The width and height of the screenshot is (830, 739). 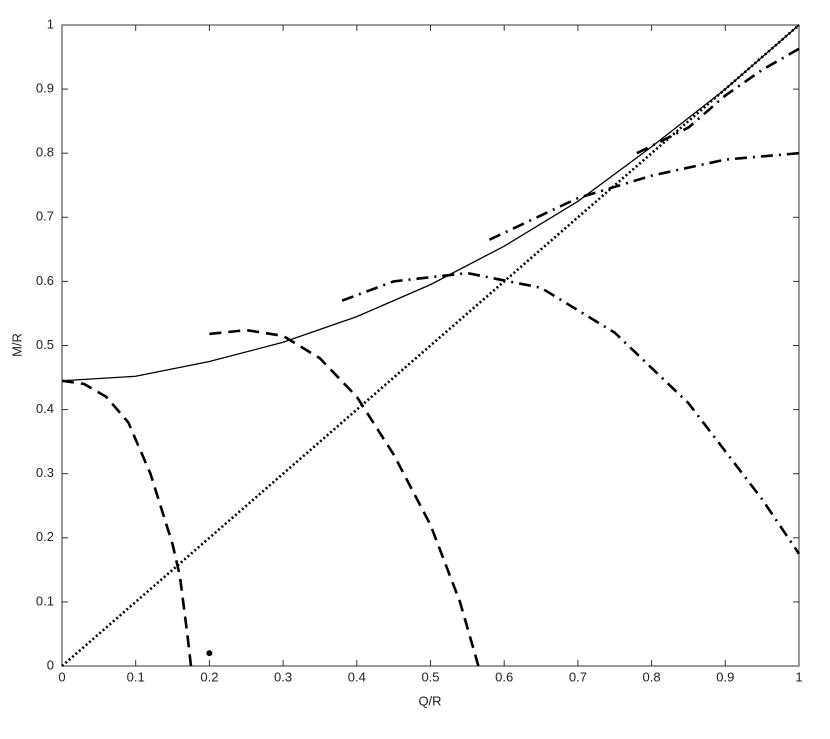 I want to click on y-tick-label: 0.1, so click(x=45, y=600).